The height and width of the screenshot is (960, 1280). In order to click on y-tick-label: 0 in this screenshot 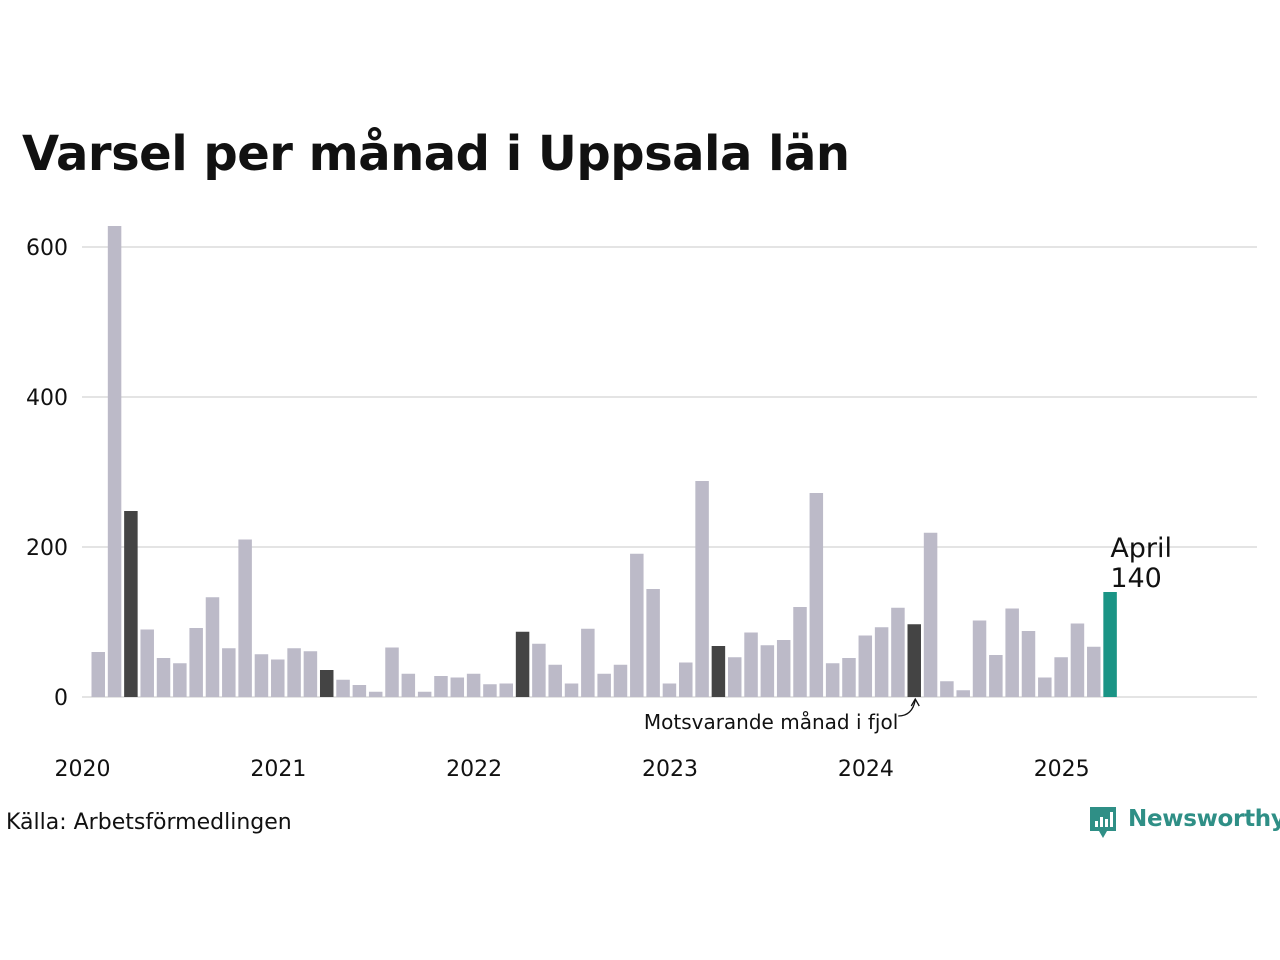, I will do `click(61, 698)`.